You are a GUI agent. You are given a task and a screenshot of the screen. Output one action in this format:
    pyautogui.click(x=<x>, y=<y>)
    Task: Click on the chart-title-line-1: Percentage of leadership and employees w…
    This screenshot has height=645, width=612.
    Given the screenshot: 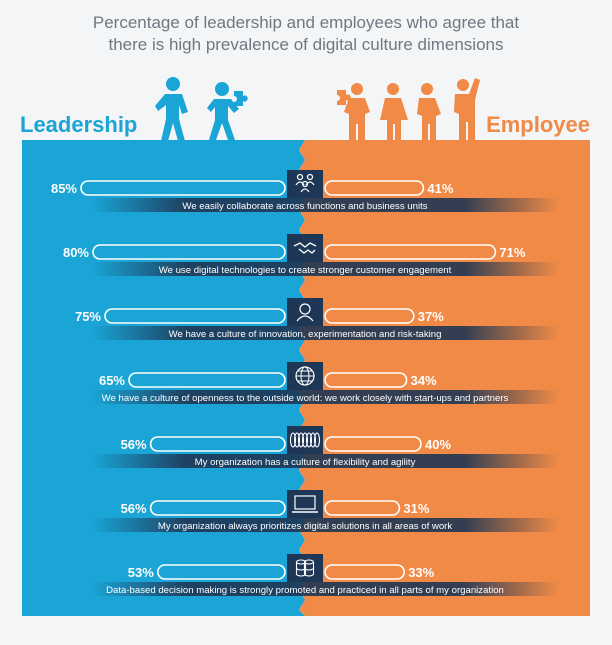 What is the action you would take?
    pyautogui.click(x=306, y=22)
    